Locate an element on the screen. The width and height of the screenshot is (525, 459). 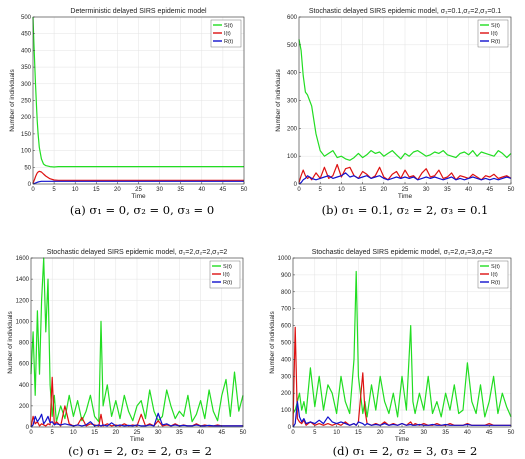
y-tick-label: 1600 is located at coordinates (23, 259).